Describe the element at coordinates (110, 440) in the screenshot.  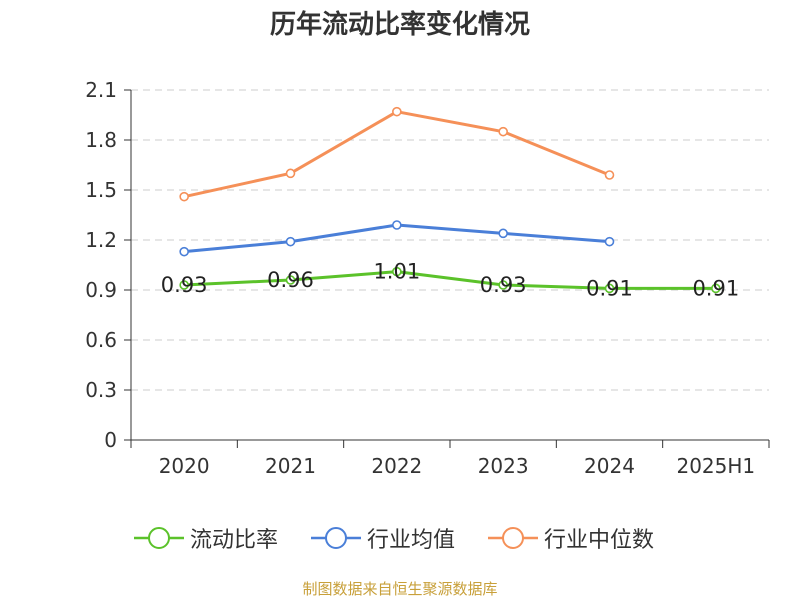
I see `y-tick-label: 0` at that location.